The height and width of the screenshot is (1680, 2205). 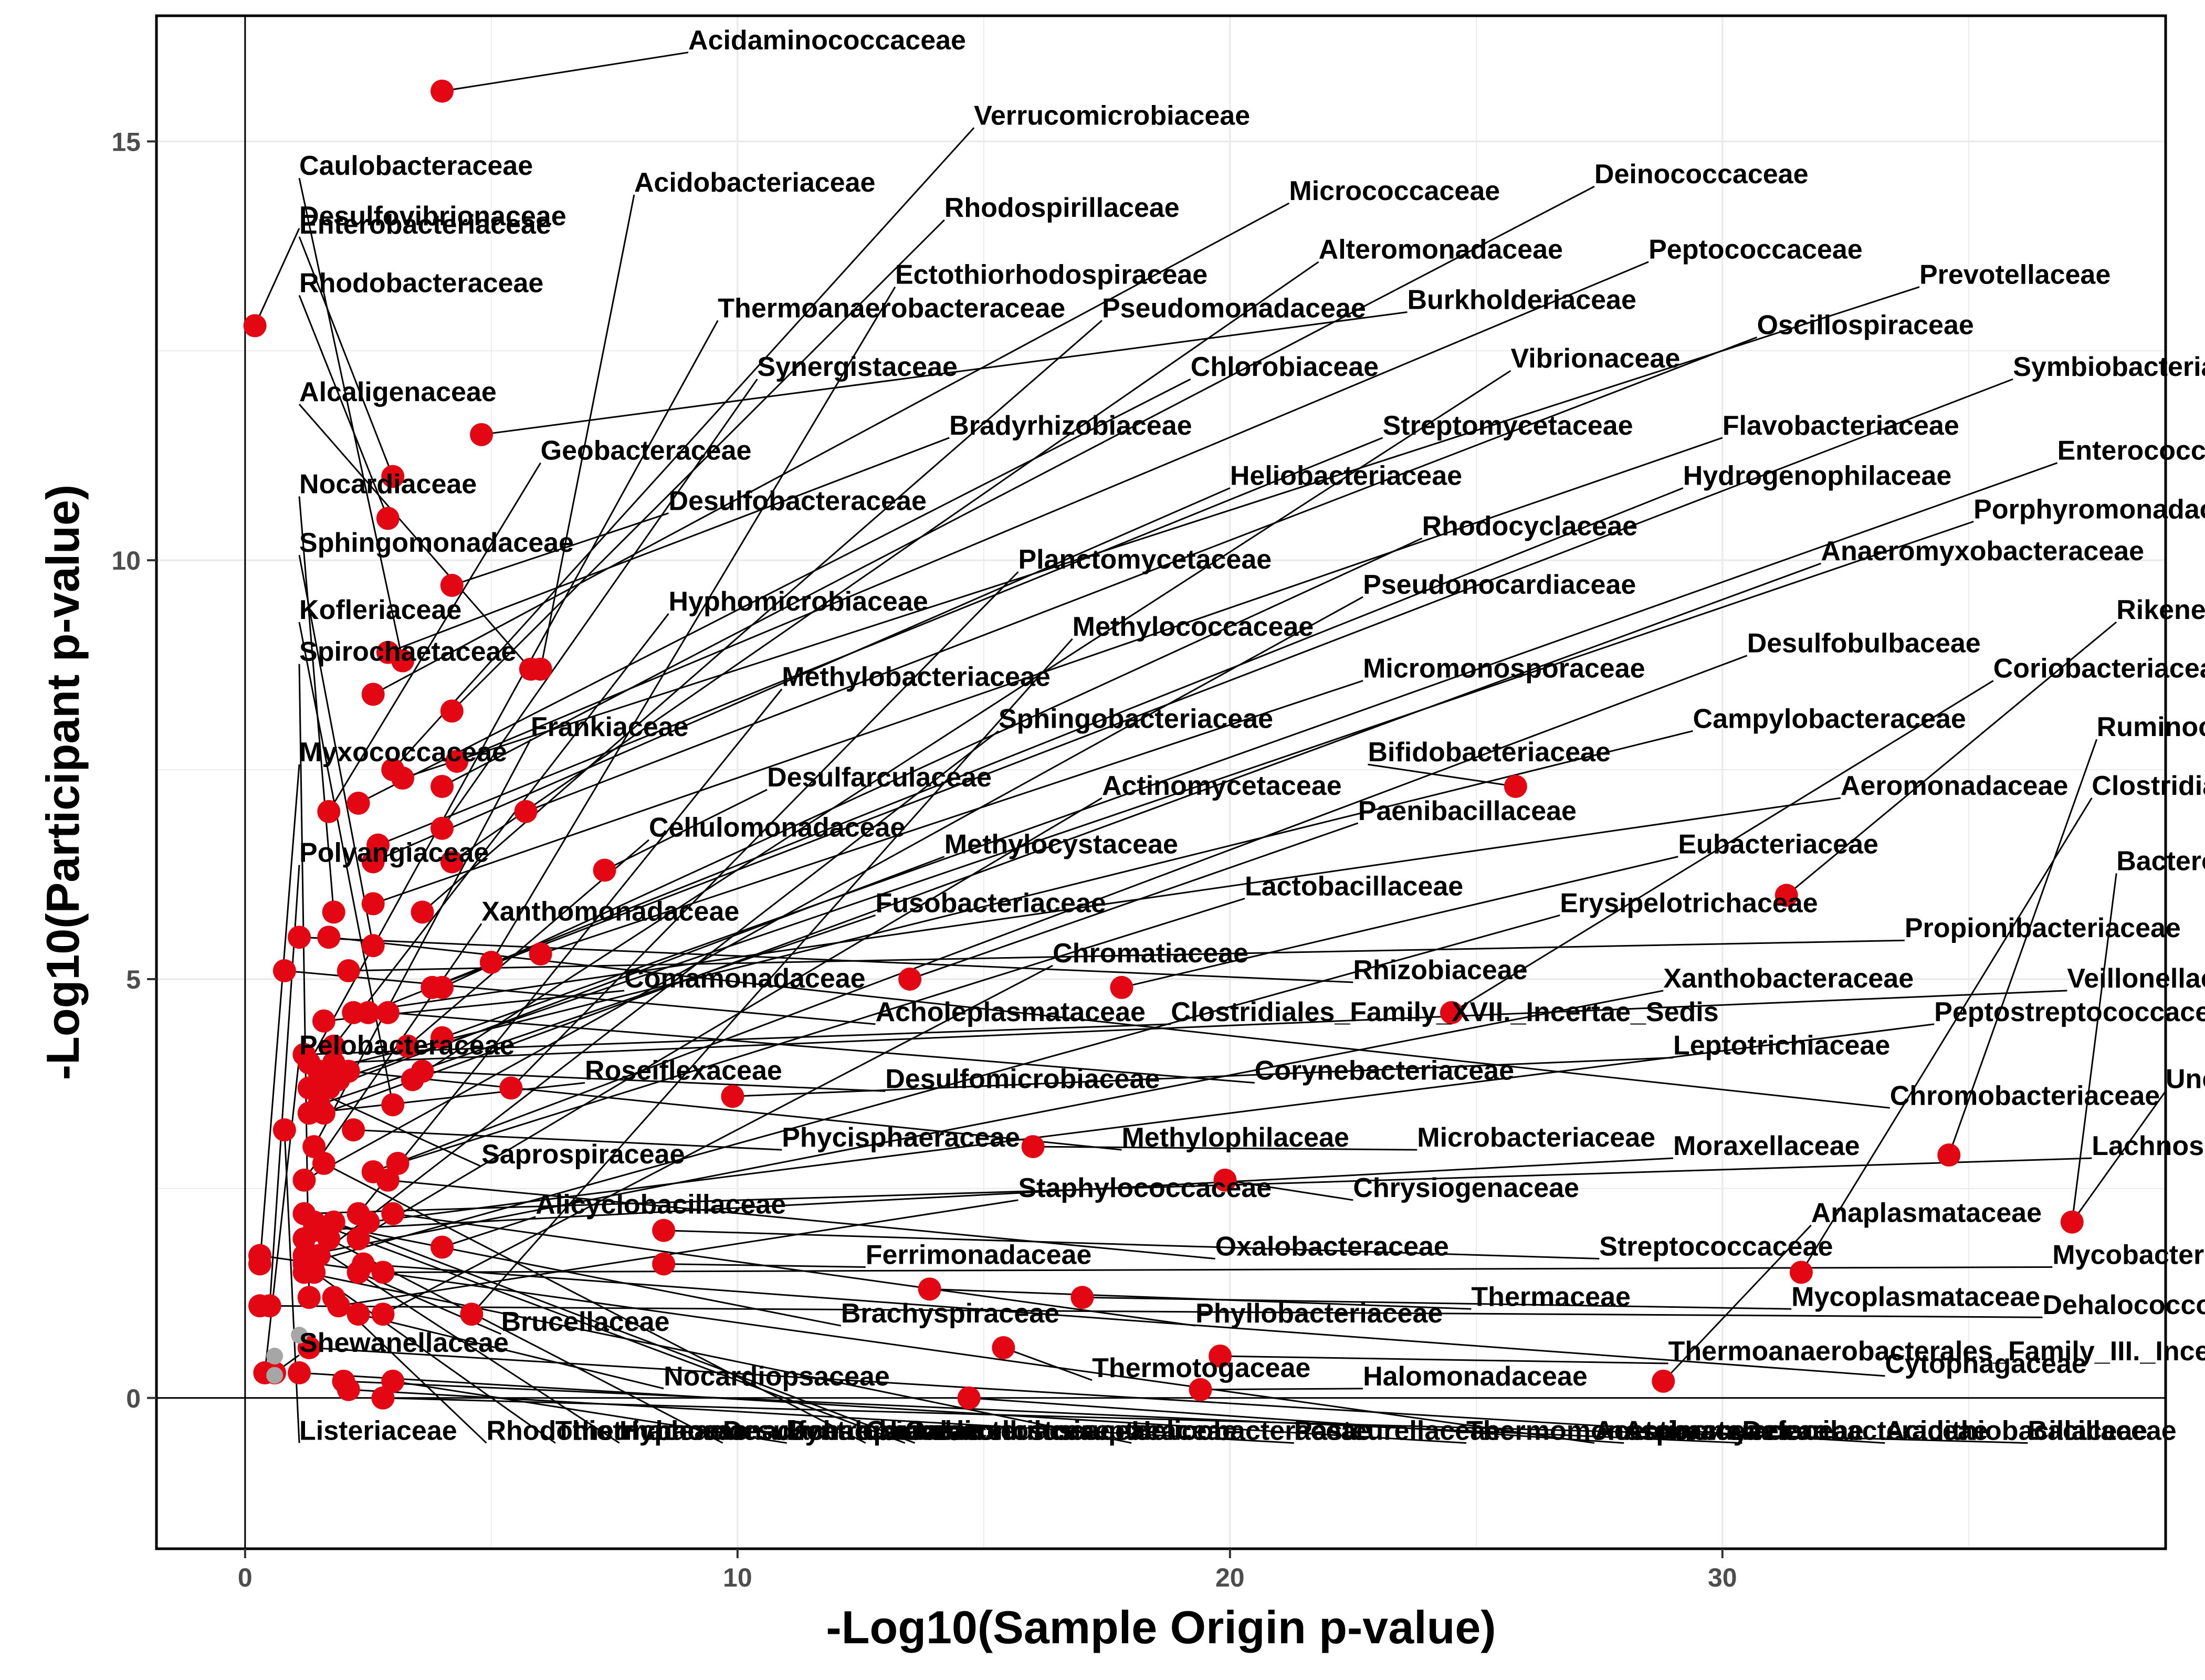 What do you see at coordinates (1062, 208) in the screenshot?
I see `point-label: Rhodospirillaceae` at bounding box center [1062, 208].